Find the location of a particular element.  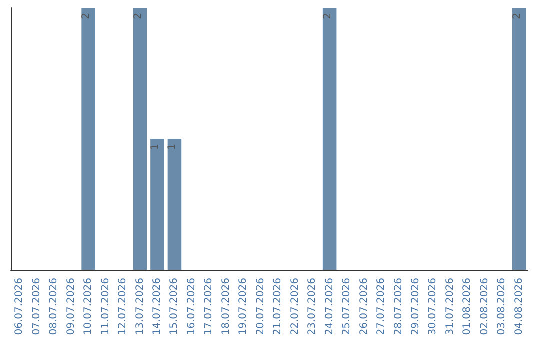

x-tick-label: 26.07.2026 is located at coordinates (364, 307).